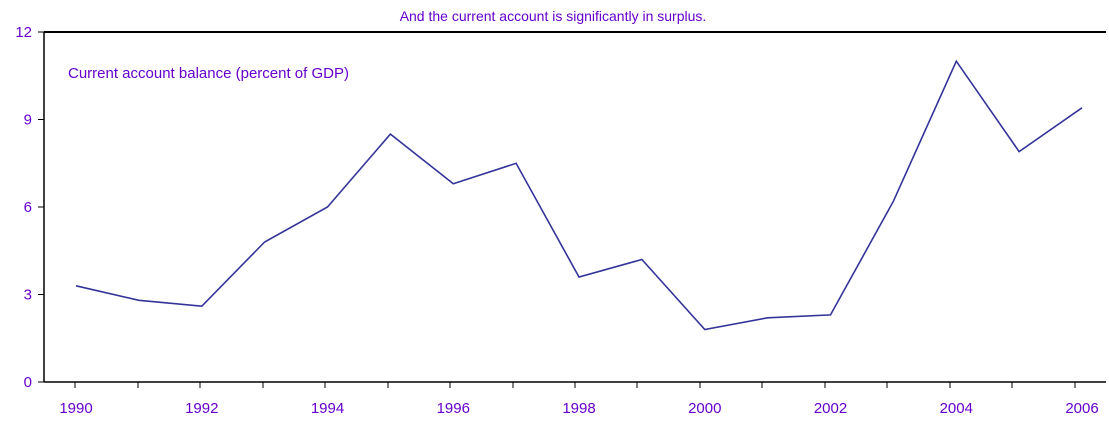  I want to click on y-tick-label: 3, so click(28, 295).